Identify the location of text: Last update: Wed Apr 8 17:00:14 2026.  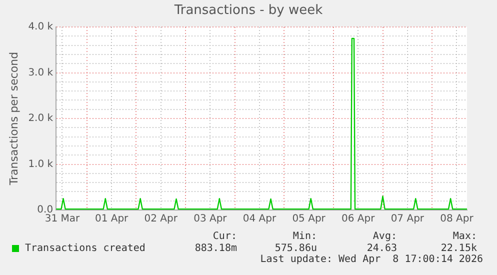
(371, 259).